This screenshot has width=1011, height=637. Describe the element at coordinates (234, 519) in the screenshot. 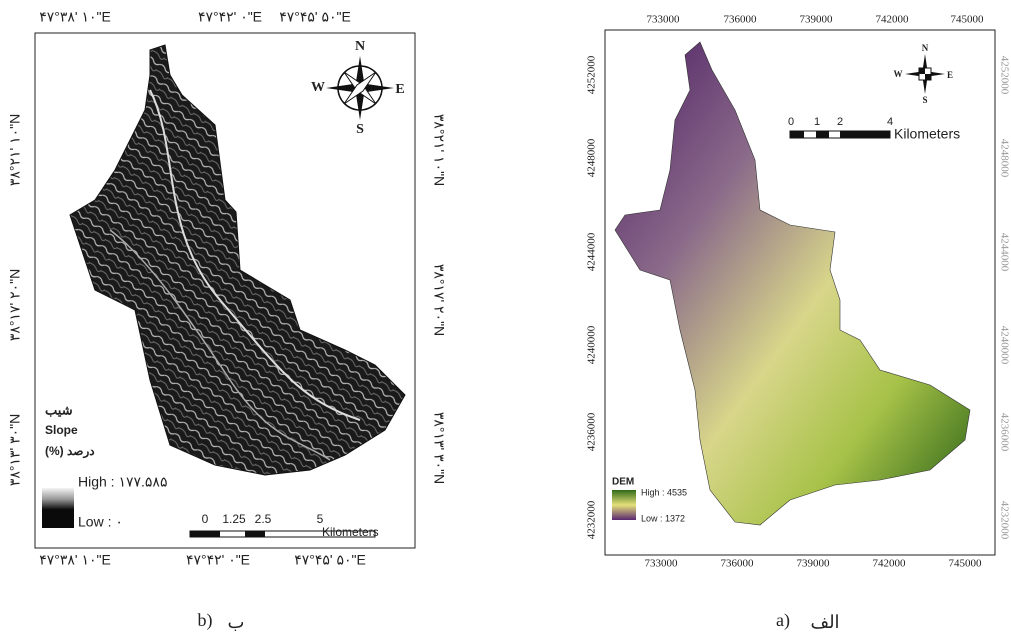

I see `scale-tick: 1.25` at that location.